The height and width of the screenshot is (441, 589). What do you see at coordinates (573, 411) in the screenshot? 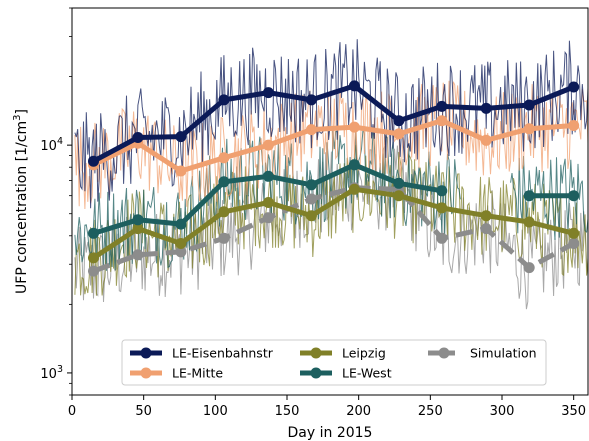
I see `x-tick-label: 350` at bounding box center [573, 411].